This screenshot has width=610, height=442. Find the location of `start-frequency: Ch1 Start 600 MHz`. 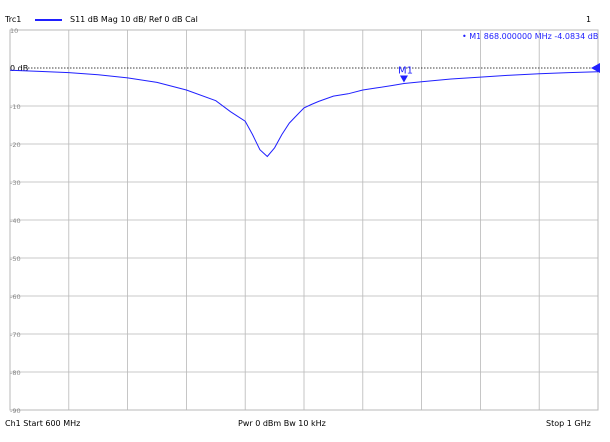

start-frequency: Ch1 Start 600 MHz is located at coordinates (43, 423).